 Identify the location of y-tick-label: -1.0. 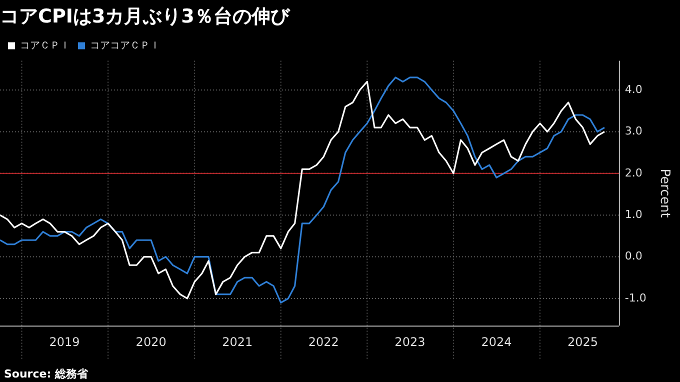
(635, 297).